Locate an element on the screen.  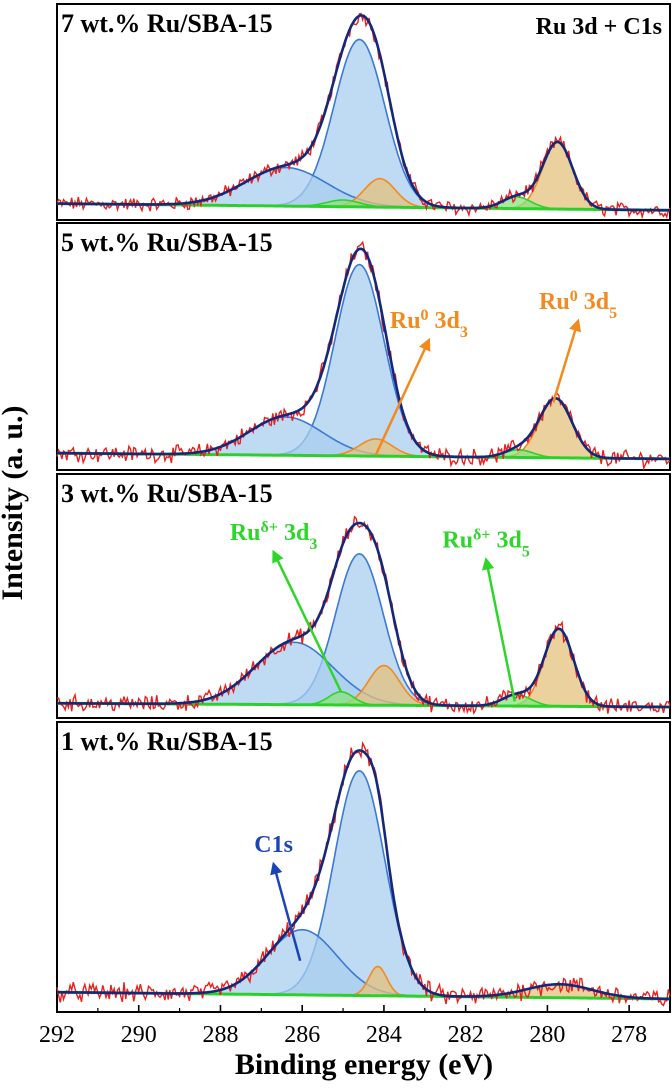
x-tick-label: 280 is located at coordinates (547, 1035).